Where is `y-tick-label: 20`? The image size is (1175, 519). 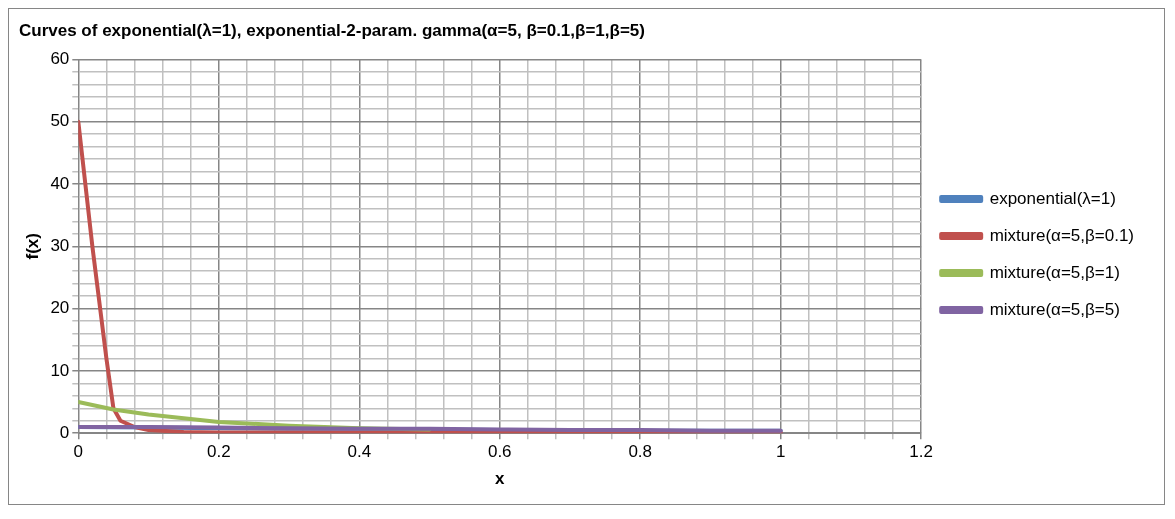
y-tick-label: 20 is located at coordinates (60, 308).